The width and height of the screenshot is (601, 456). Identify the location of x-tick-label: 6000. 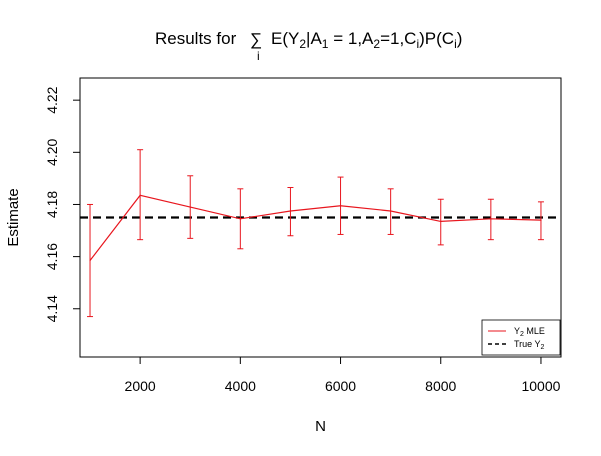
(340, 386).